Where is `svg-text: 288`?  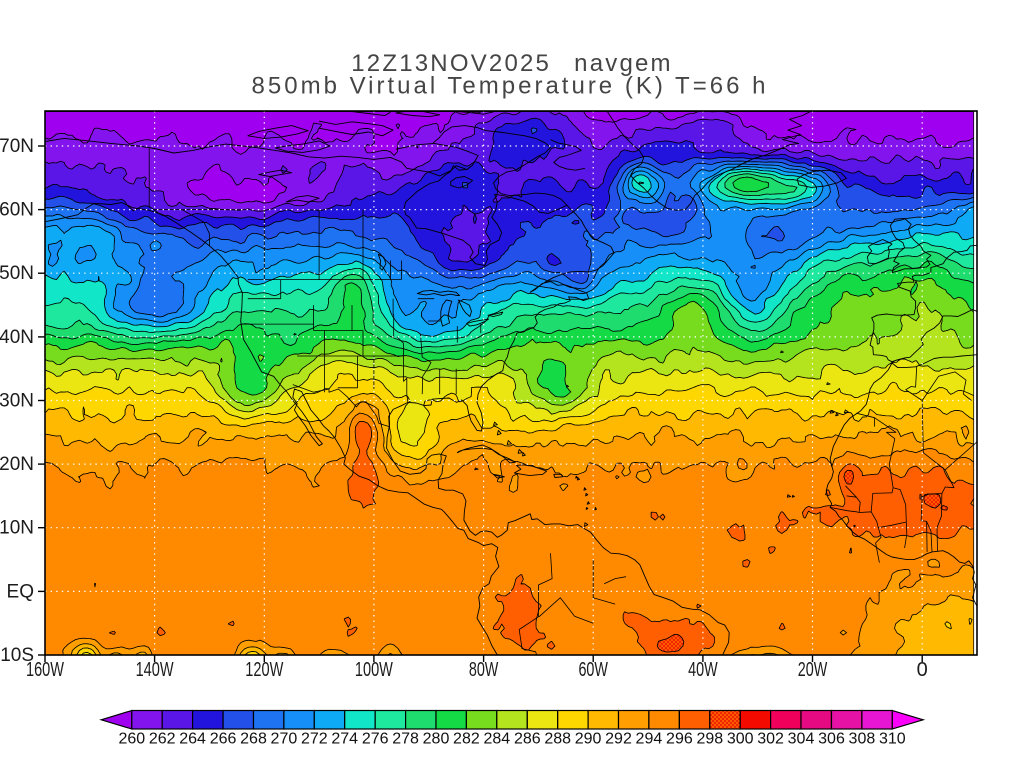 svg-text: 288 is located at coordinates (557, 739).